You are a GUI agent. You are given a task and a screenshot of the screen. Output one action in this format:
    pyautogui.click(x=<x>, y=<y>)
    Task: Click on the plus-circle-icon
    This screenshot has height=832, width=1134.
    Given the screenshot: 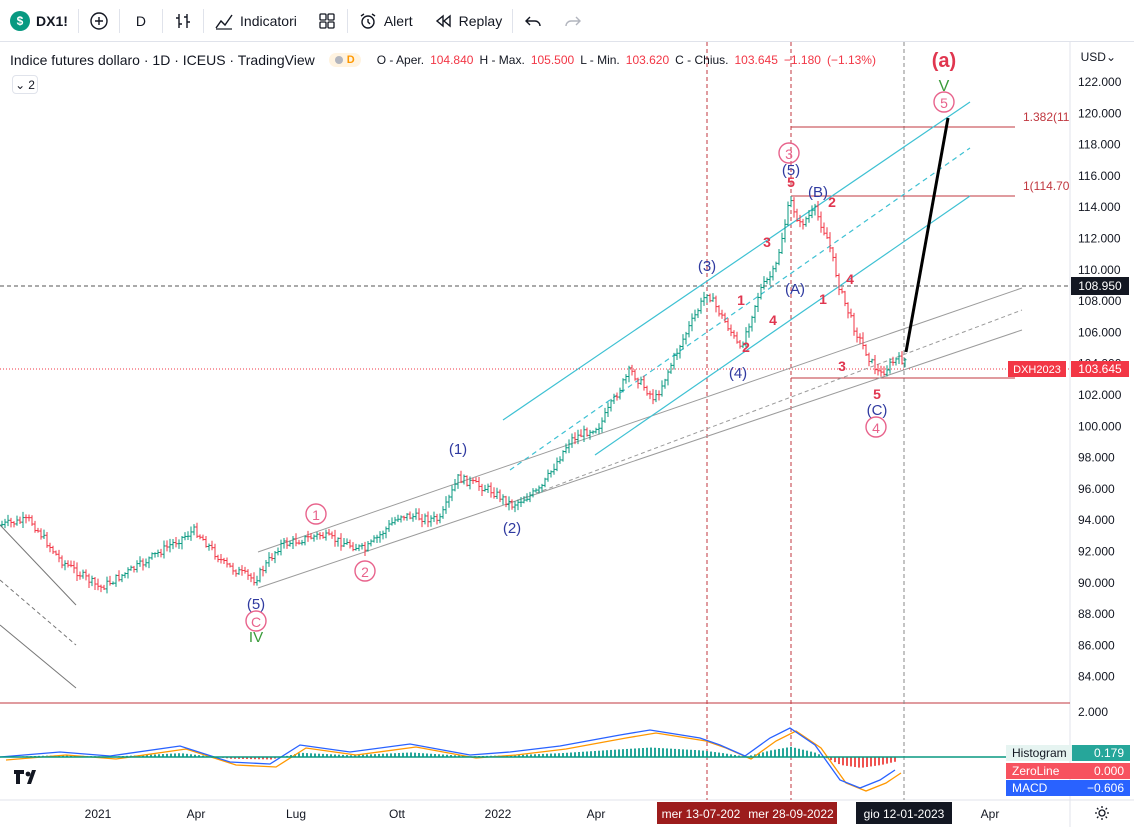 What is the action you would take?
    pyautogui.click(x=99, y=21)
    